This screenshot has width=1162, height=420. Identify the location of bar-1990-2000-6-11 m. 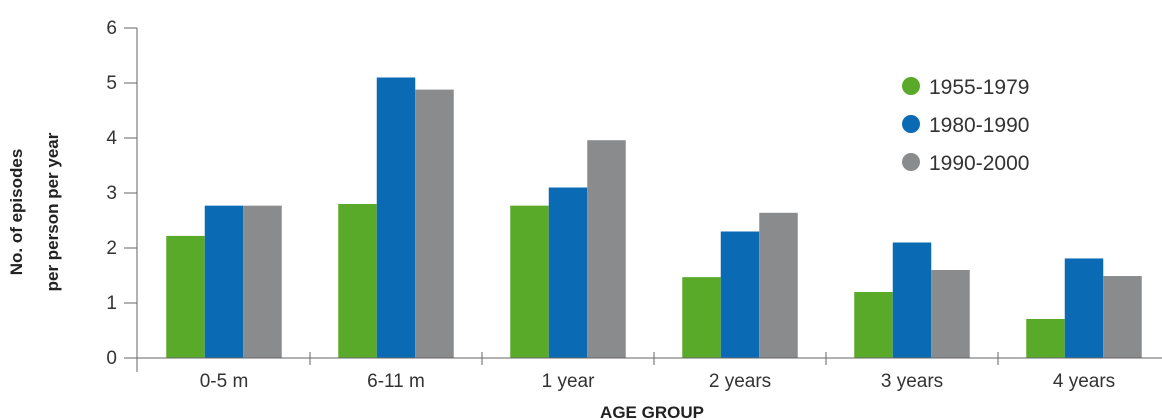
(434, 223).